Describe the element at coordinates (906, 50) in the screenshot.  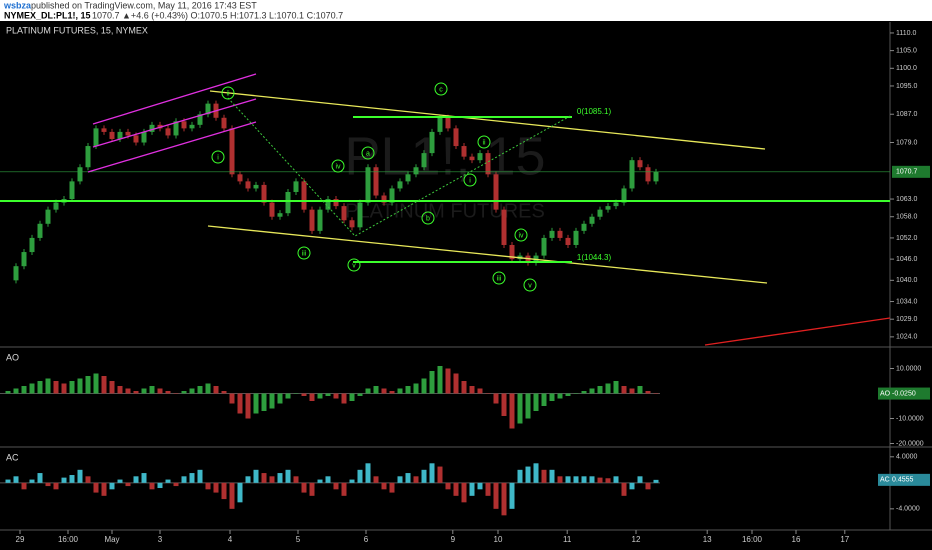
I see `y-tick-label: 1105.0` at that location.